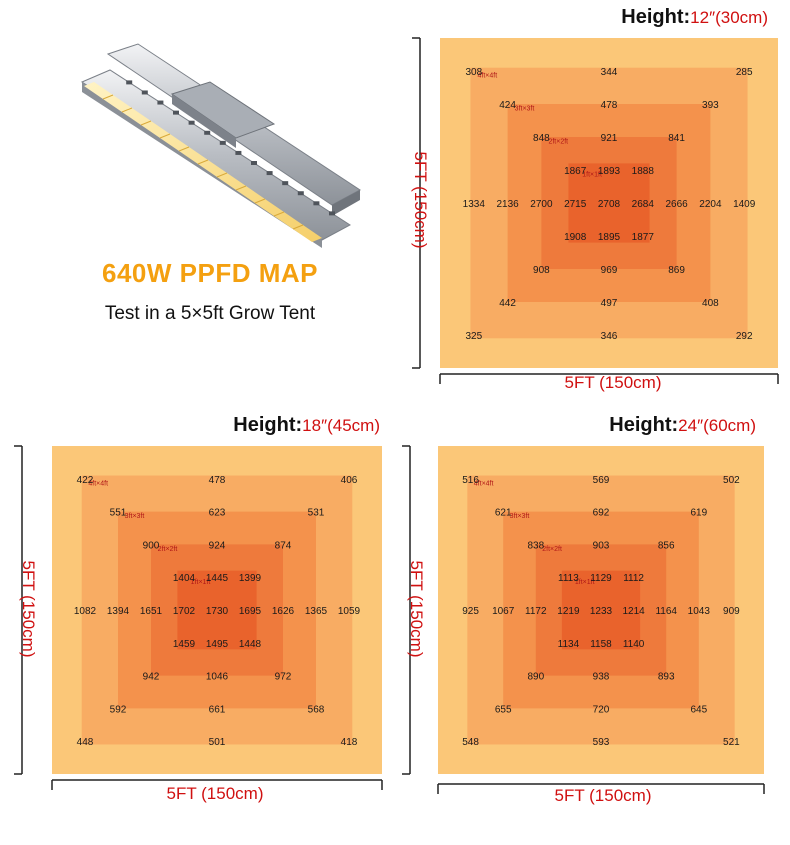  What do you see at coordinates (575, 237) in the screenshot?
I see `ppfd-value: 1908` at bounding box center [575, 237].